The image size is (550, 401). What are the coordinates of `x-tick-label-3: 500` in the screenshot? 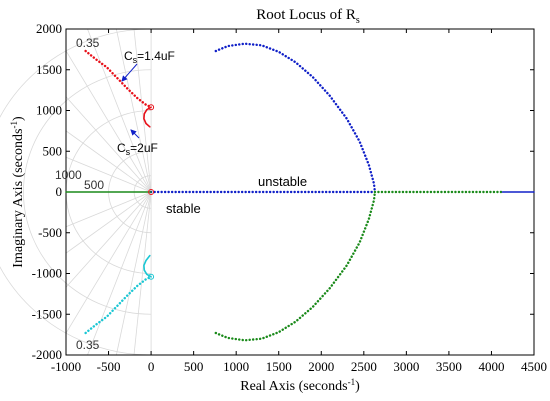 It's located at (194, 366).